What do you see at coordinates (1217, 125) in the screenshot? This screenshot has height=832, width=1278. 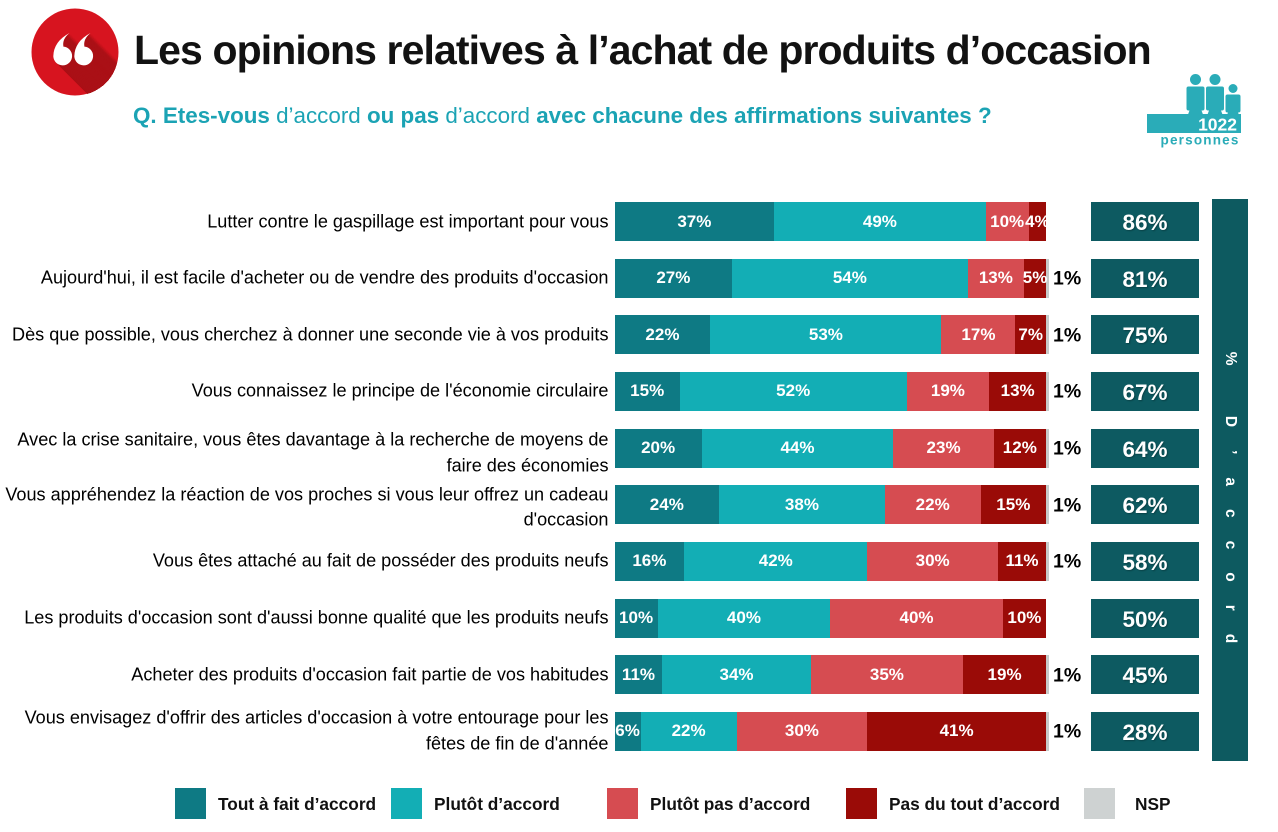 I see `svg-text: 1022` at bounding box center [1217, 125].